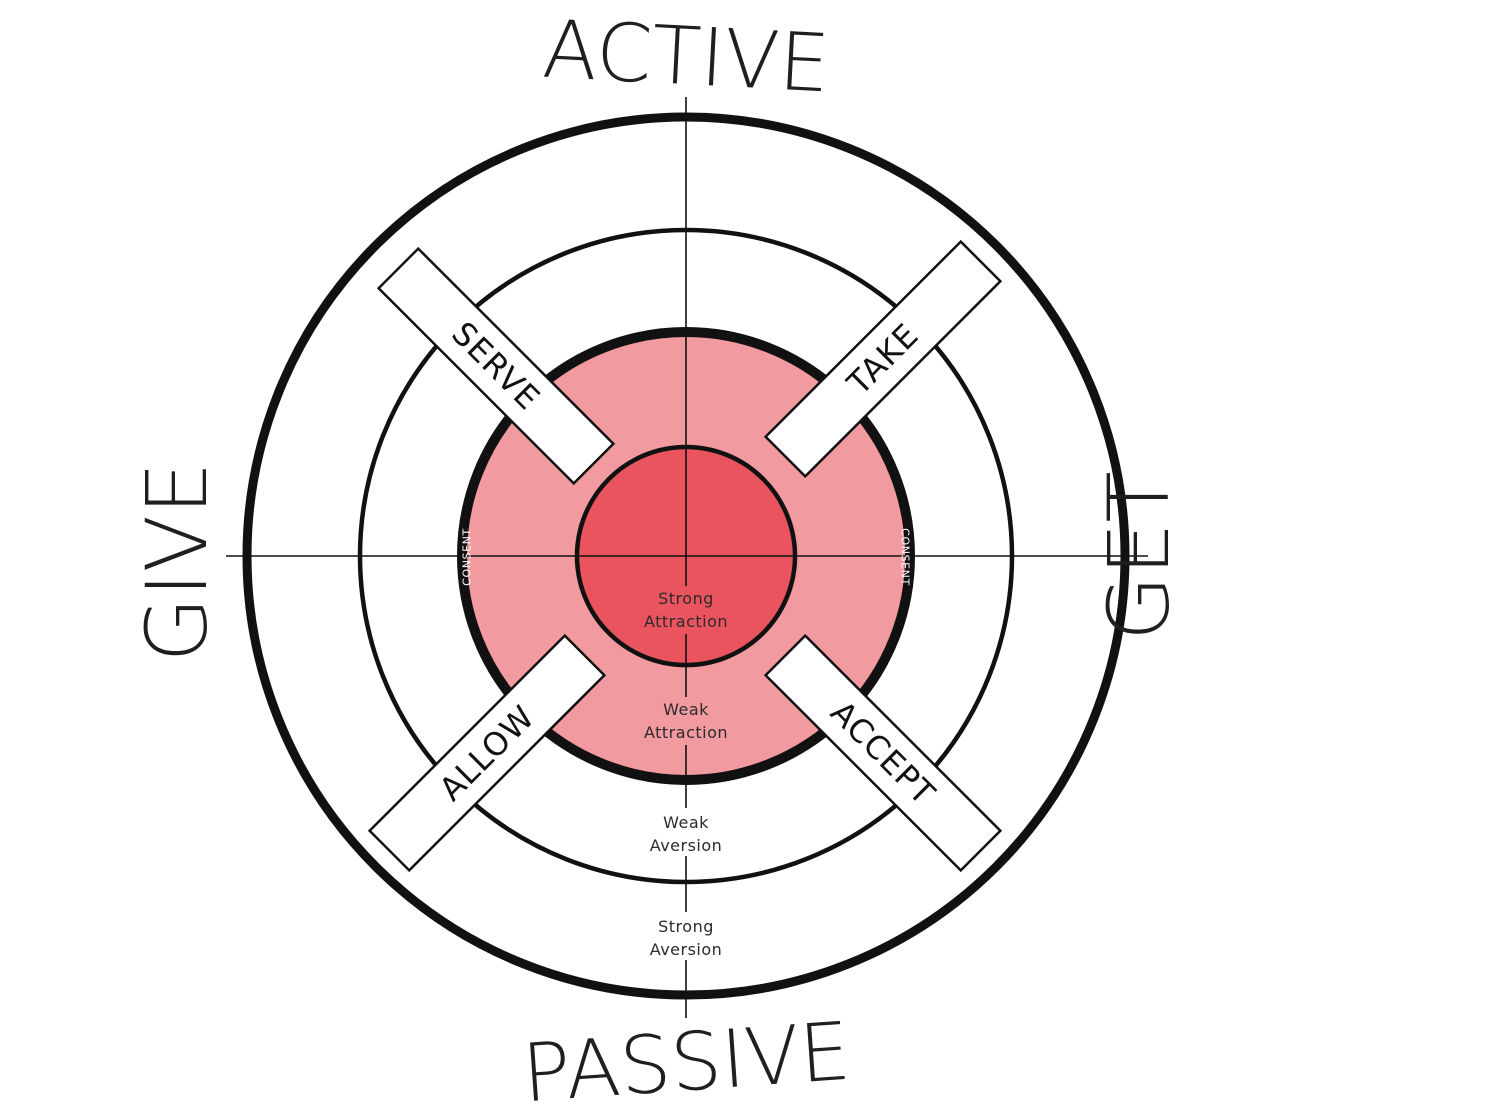 The width and height of the screenshot is (1496, 1116). What do you see at coordinates (686, 1060) in the screenshot?
I see `axis-label-passive: PASSIVE` at bounding box center [686, 1060].